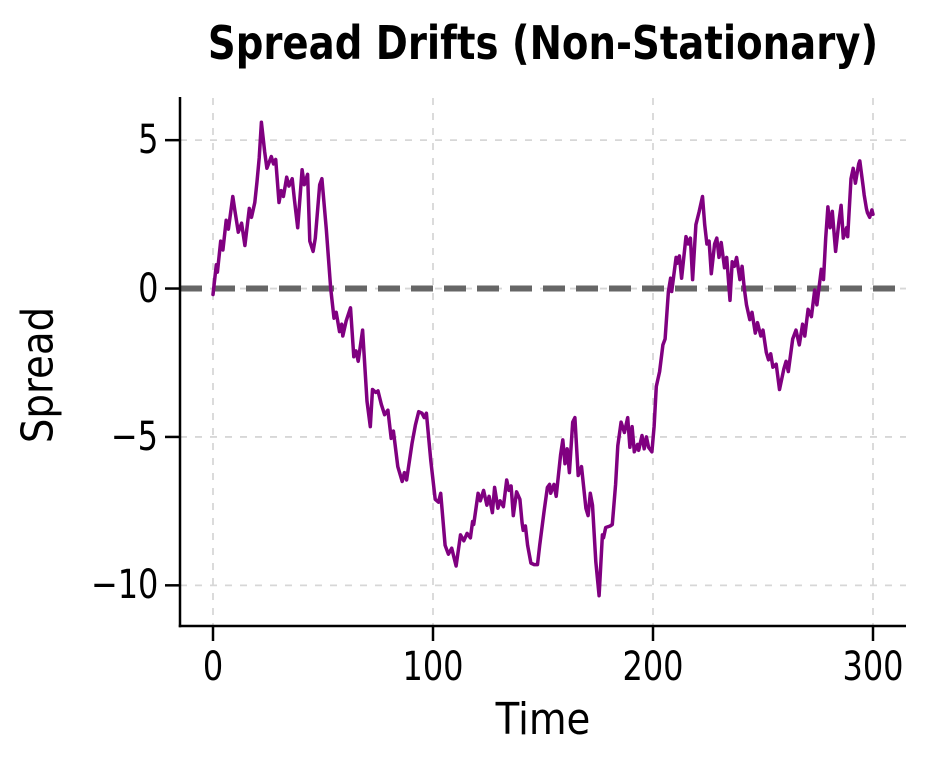 This screenshot has width=934, height=784. Describe the element at coordinates (38, 375) in the screenshot. I see `y-axis-label: Spread` at that location.